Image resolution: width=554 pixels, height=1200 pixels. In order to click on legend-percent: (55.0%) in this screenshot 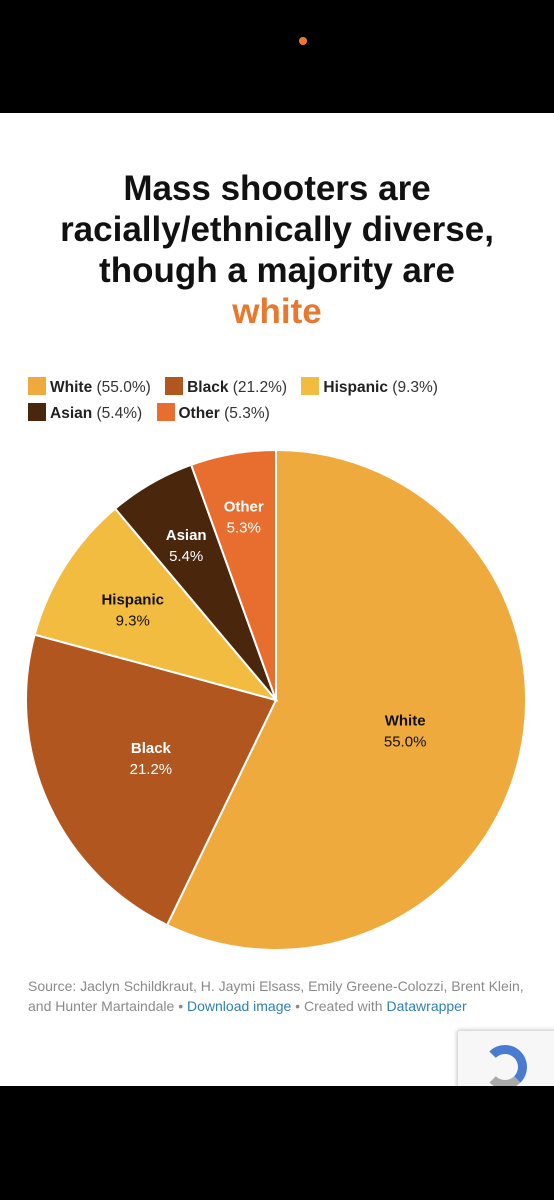, I will do `click(121, 387)`.